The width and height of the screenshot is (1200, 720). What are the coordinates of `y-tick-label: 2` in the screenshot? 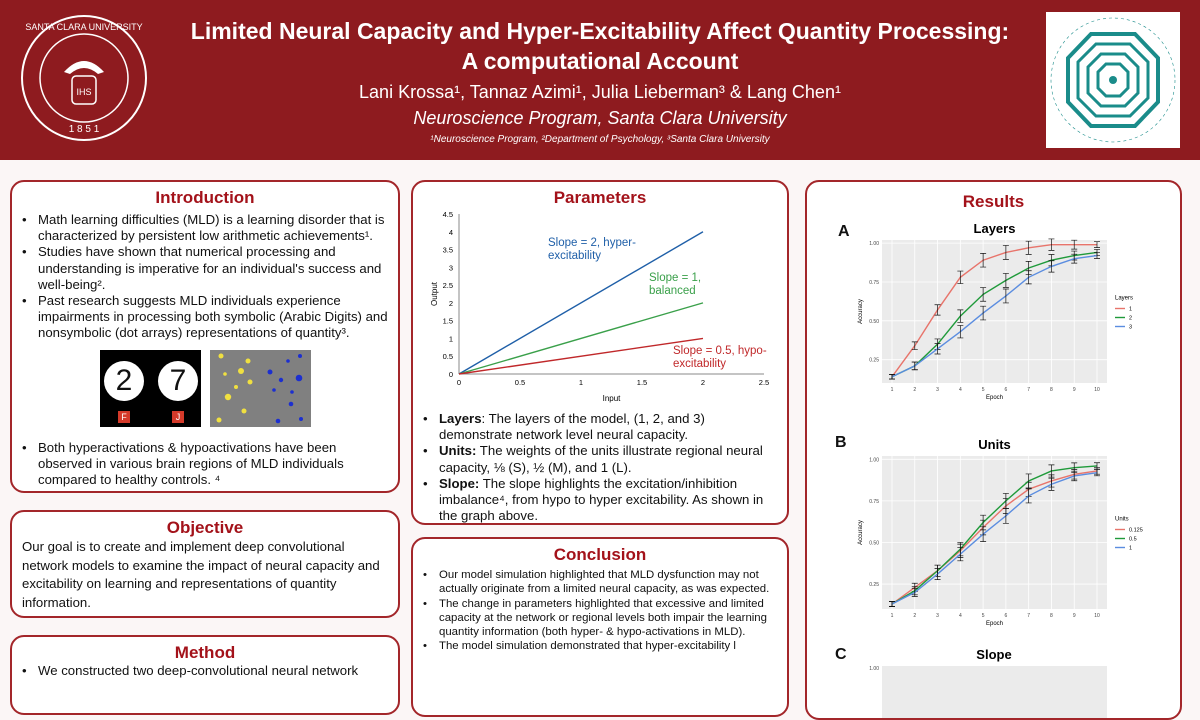 It's located at (451, 303).